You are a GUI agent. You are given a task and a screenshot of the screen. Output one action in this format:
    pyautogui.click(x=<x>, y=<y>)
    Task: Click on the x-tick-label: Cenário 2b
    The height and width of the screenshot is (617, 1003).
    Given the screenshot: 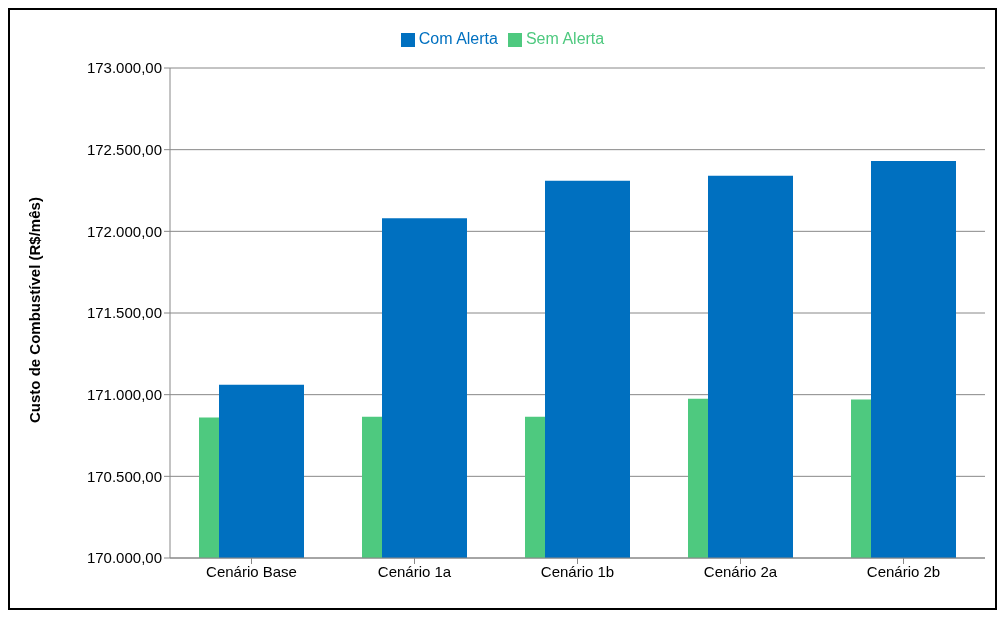 What is the action you would take?
    pyautogui.click(x=903, y=571)
    